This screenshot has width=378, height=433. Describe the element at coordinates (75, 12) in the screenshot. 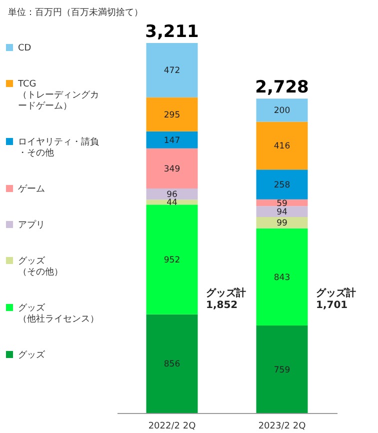

I see `text: 単位：百万円（百万未満切捨て）` at that location.